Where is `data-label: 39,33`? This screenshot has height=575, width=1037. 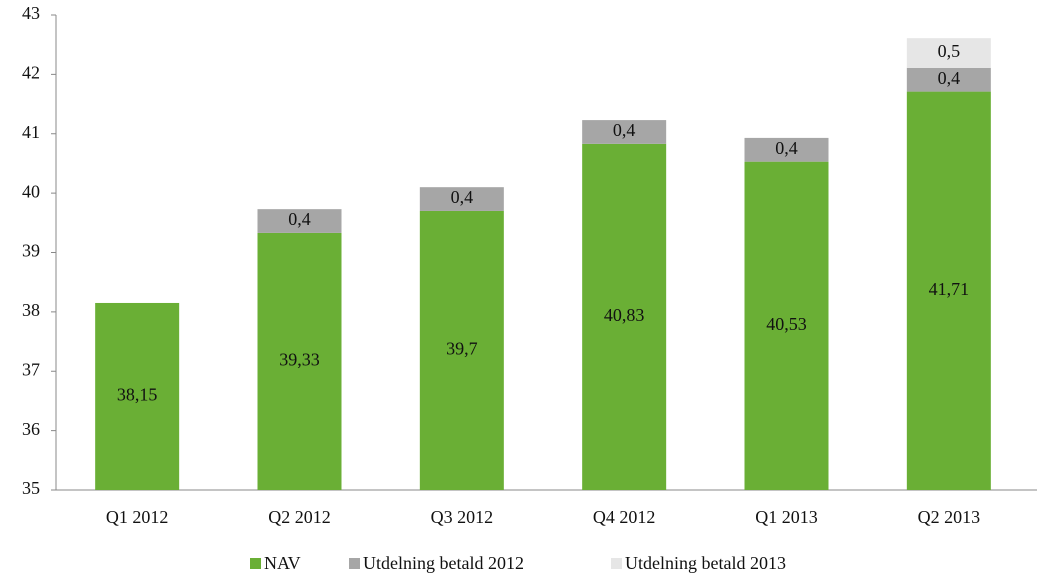 data-label: 39,33 is located at coordinates (299, 360).